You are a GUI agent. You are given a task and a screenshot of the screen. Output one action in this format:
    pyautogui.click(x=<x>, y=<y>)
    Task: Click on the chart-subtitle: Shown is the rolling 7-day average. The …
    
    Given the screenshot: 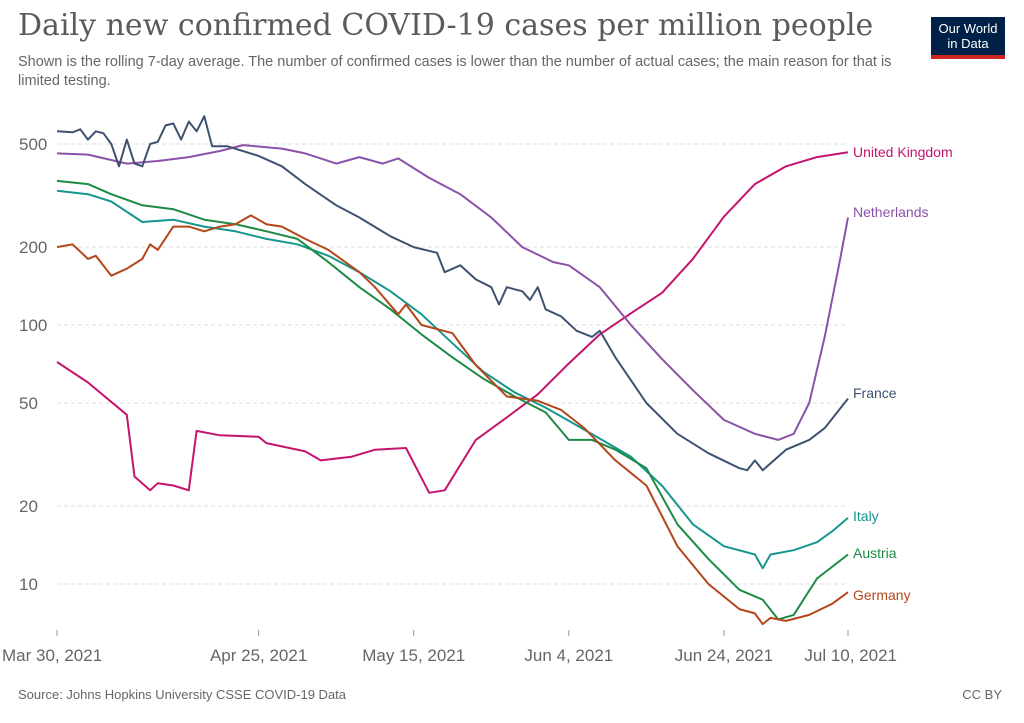 What is the action you would take?
    pyautogui.click(x=455, y=71)
    